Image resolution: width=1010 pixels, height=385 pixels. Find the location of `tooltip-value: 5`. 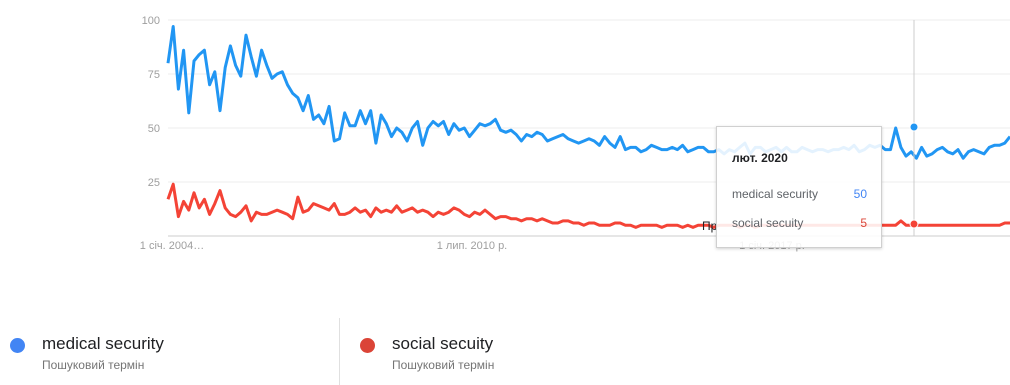

tooltip-value: 5 is located at coordinates (863, 223).